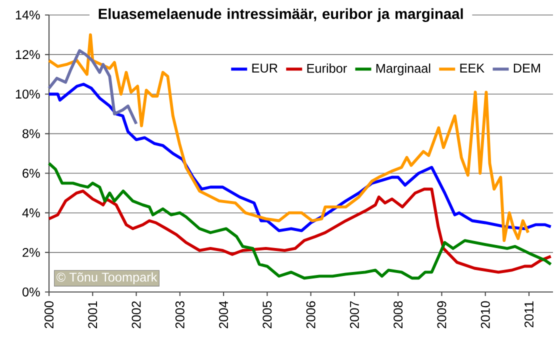 This screenshot has width=560, height=342. I want to click on line-series, so click(93, 87).